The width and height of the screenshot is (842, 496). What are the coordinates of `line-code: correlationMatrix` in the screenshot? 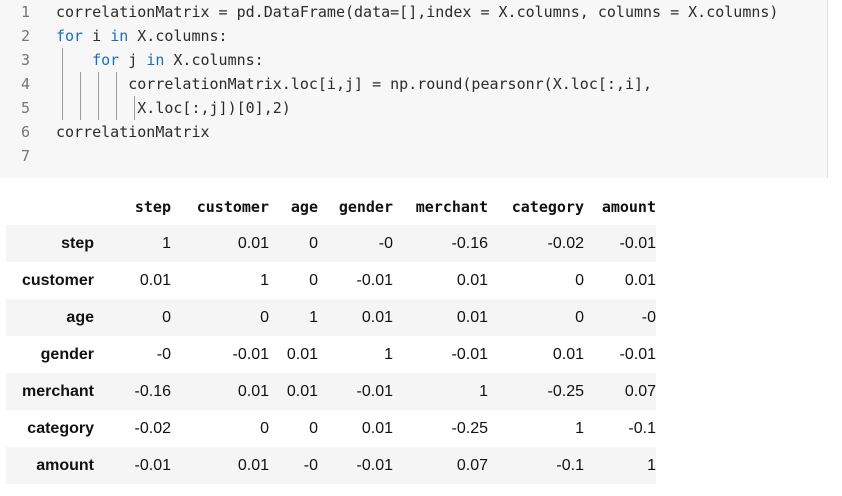 It's located at (133, 132).